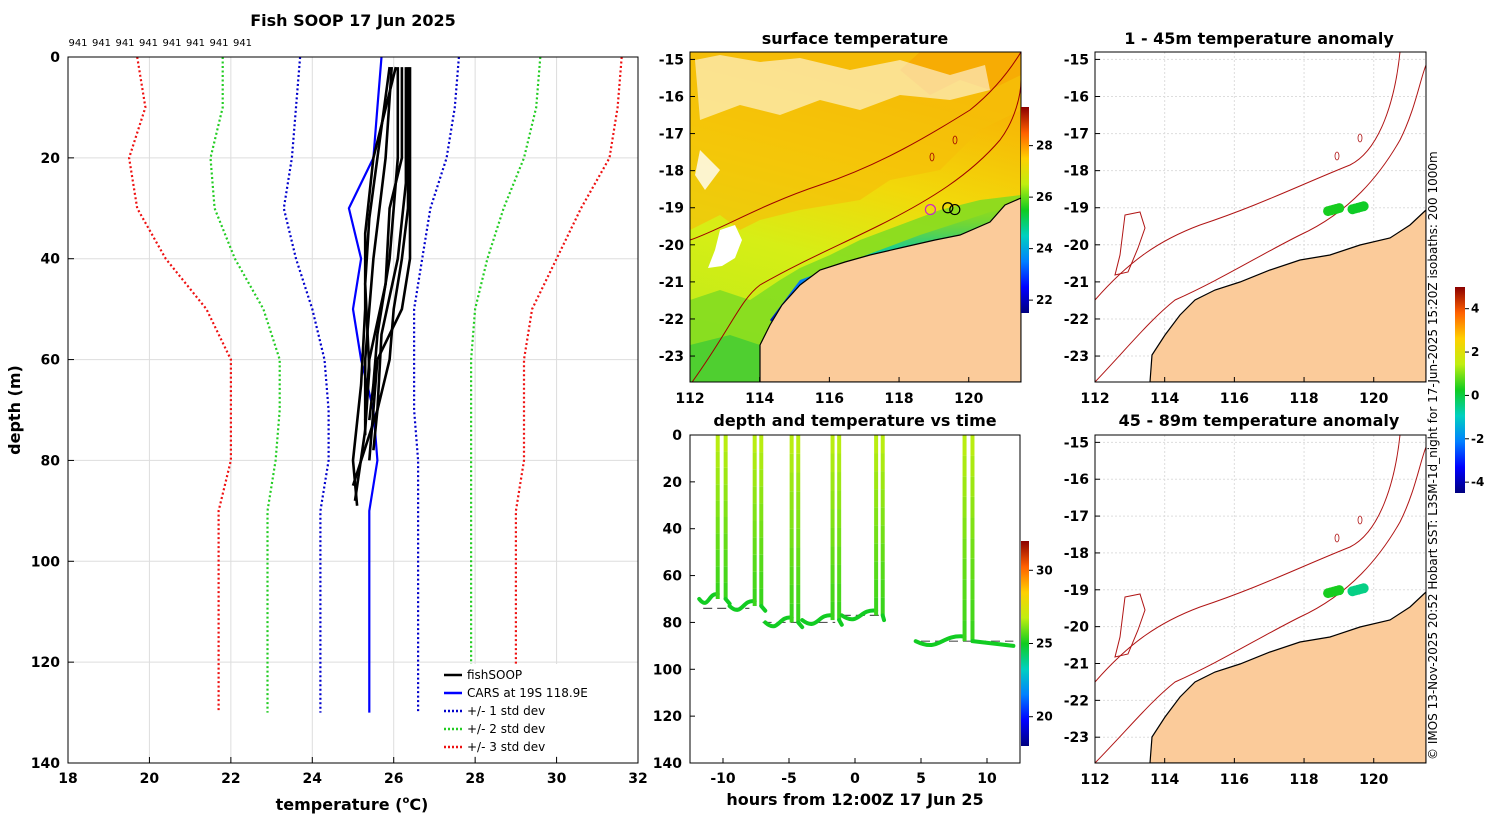 This screenshot has width=1500, height=820. What do you see at coordinates (55, 58) in the screenshot?
I see `profile-ytick-label: 0` at bounding box center [55, 58].